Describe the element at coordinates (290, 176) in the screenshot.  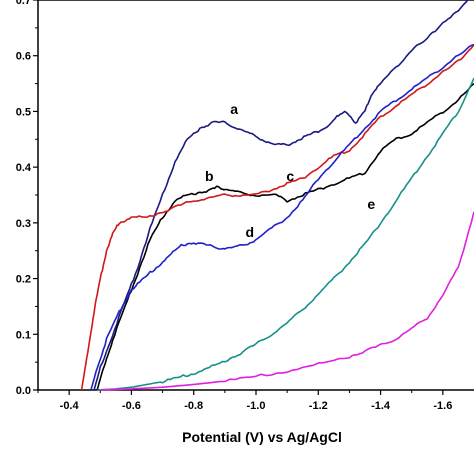
I see `curve-label-c: c` at that location.